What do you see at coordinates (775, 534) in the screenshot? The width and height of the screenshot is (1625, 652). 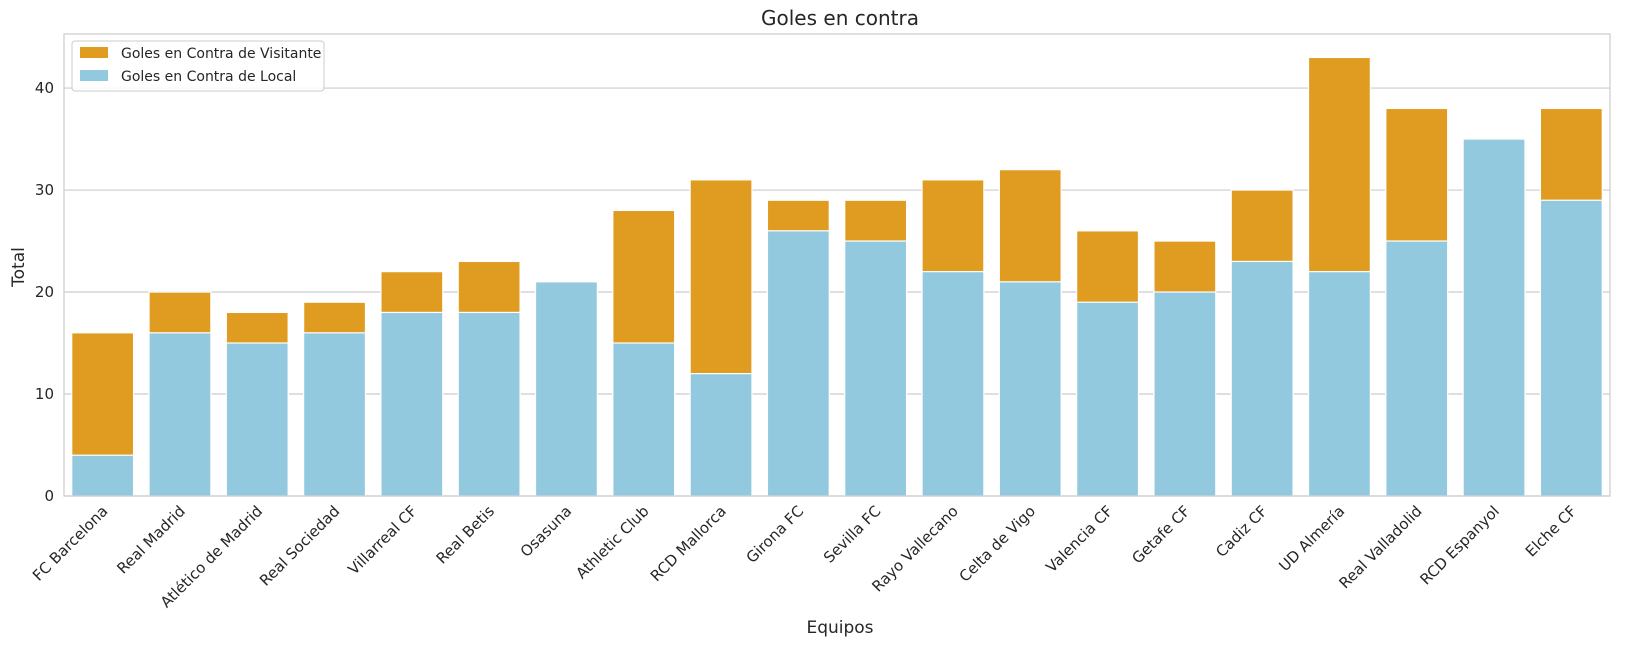 I see `x-tick-label: Girona FC` at bounding box center [775, 534].